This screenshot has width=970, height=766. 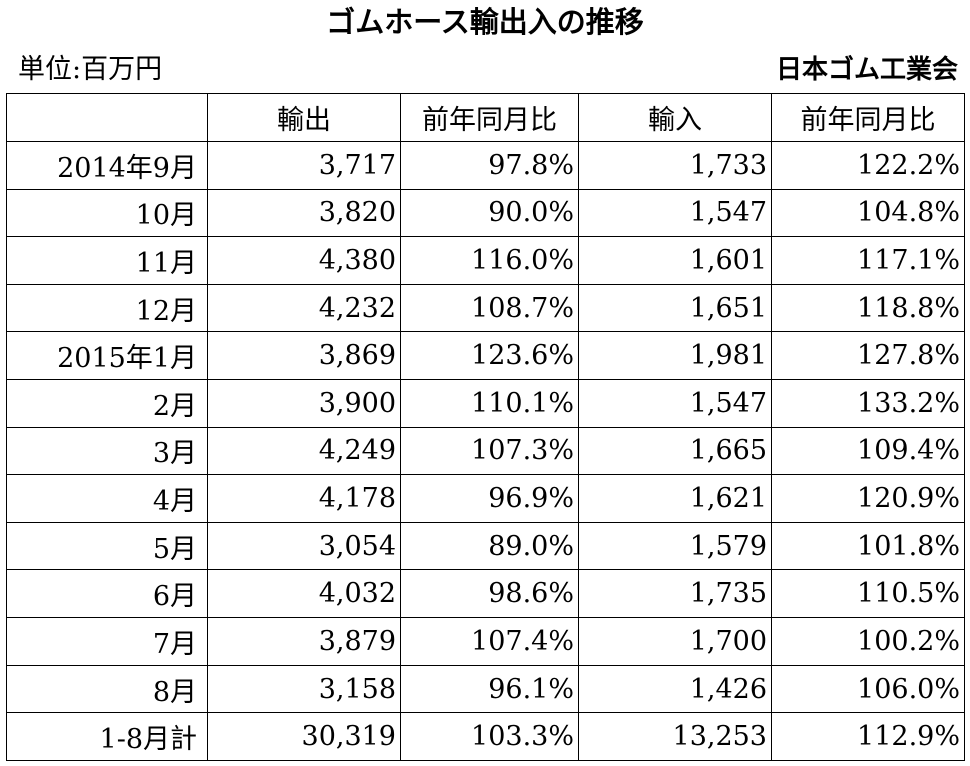 What do you see at coordinates (675, 308) in the screenshot?
I see `cell-import: 1,651` at bounding box center [675, 308].